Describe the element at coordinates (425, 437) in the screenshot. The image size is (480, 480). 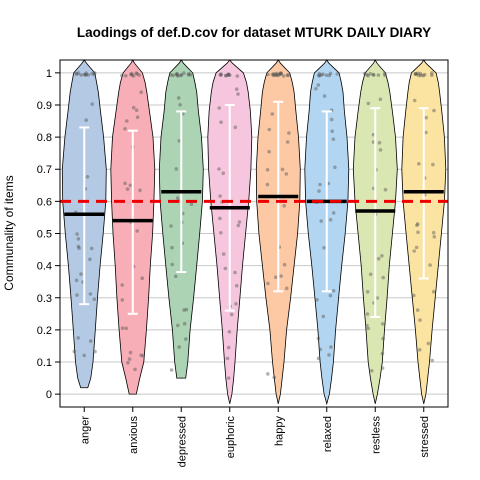
I see `x-tick-label: stressed` at that location.